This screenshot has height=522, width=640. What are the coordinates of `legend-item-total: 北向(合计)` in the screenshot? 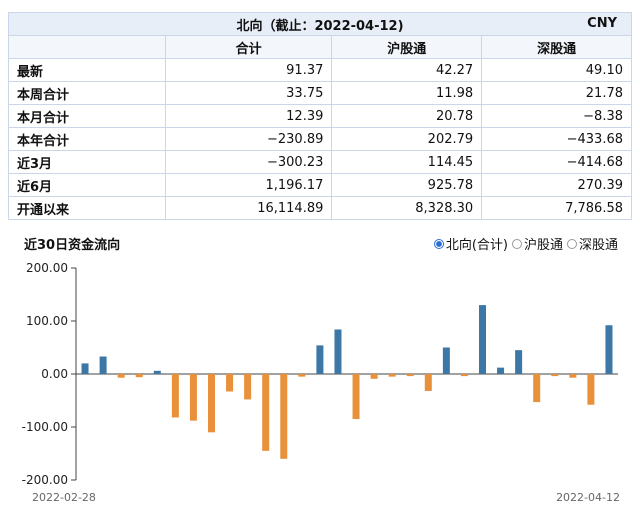 It's located at (470, 243).